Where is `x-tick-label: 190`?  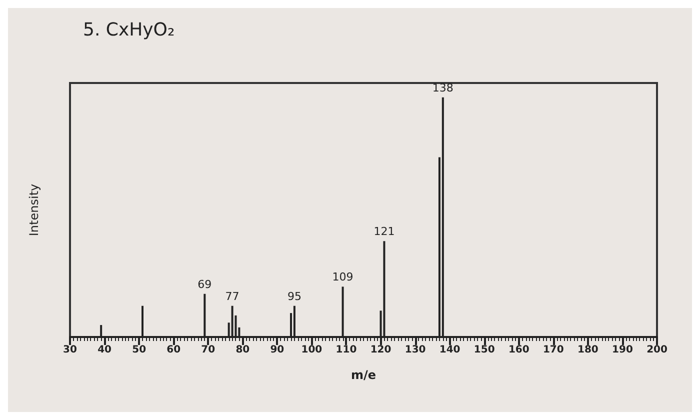
x-tick-label: 190 is located at coordinates (622, 350).